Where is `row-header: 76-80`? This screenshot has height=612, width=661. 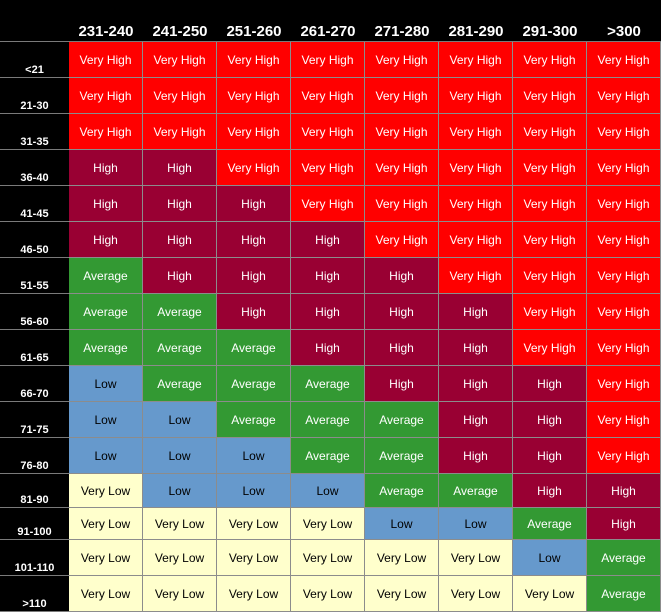 row-header: 76-80 is located at coordinates (34, 456).